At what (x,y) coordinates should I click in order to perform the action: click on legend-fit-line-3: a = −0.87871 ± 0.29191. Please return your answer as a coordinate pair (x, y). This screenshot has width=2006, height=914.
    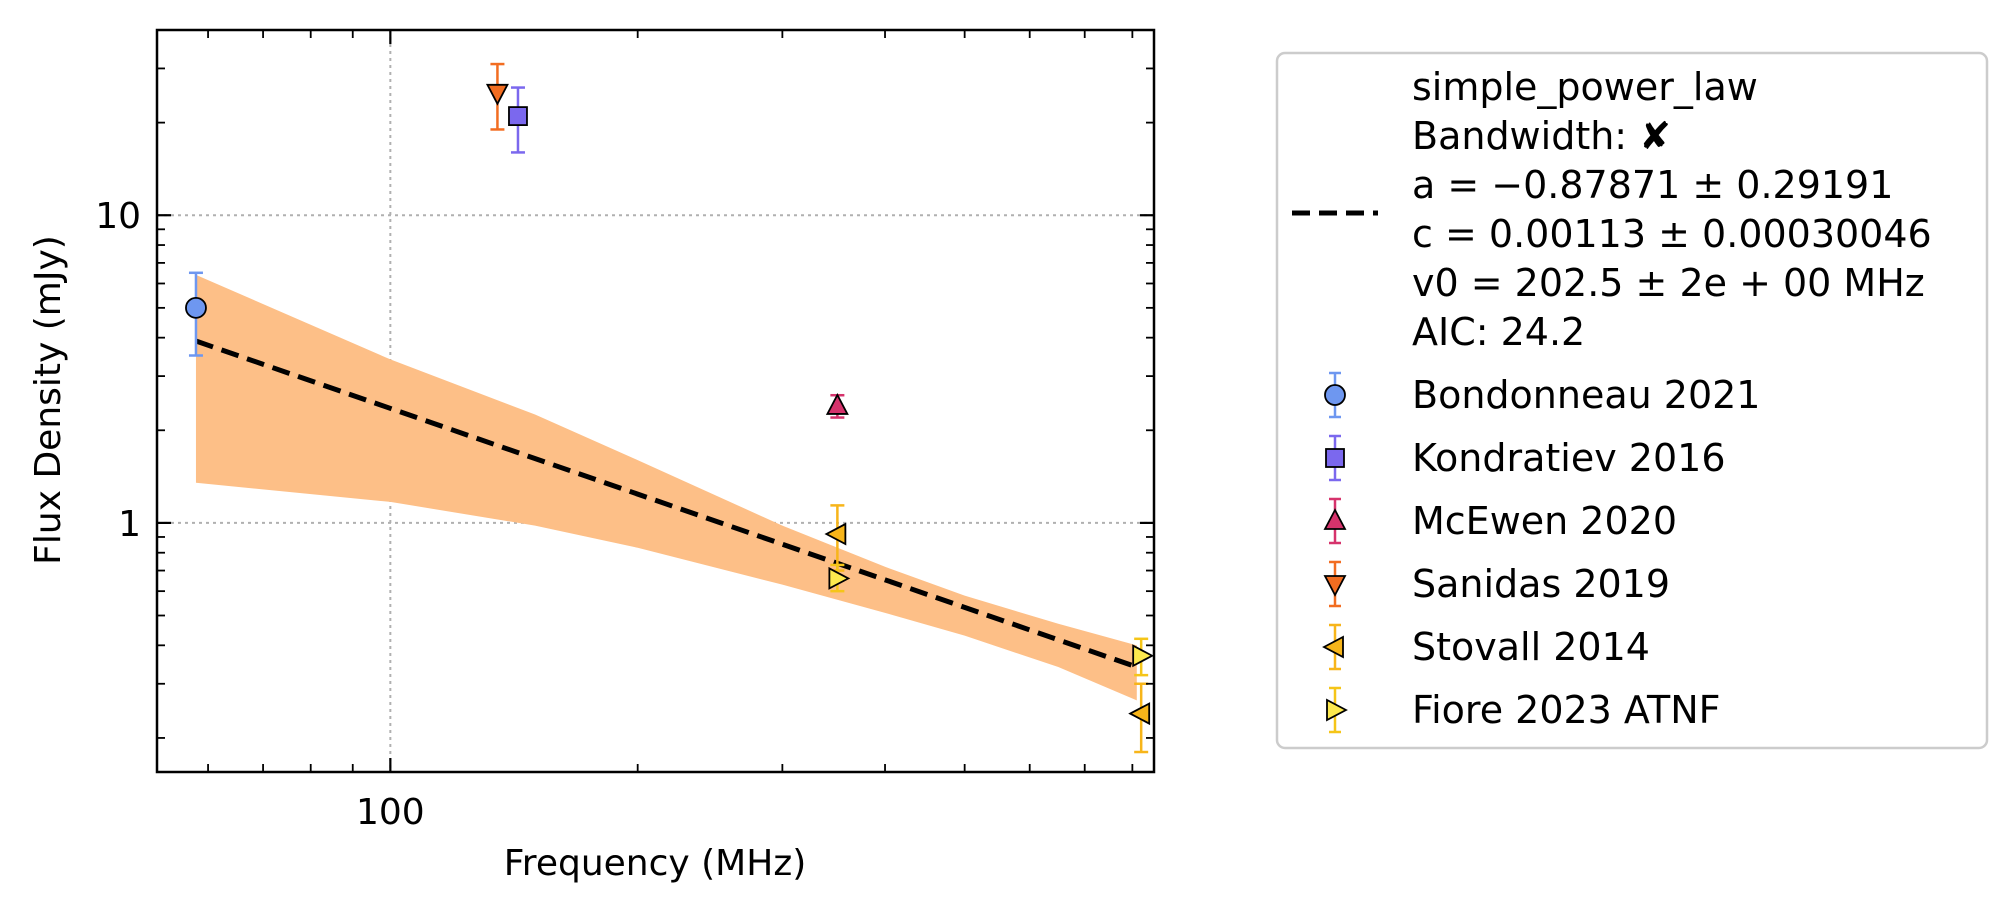
    Looking at the image, I should click on (1652, 185).